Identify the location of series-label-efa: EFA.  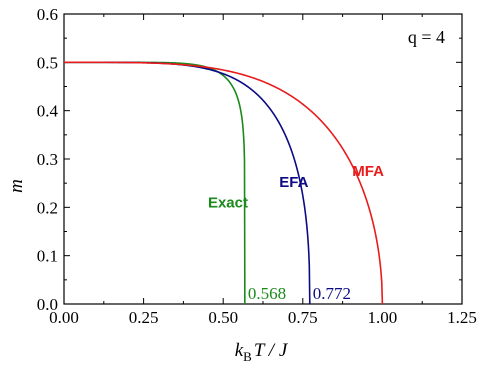
(293, 182).